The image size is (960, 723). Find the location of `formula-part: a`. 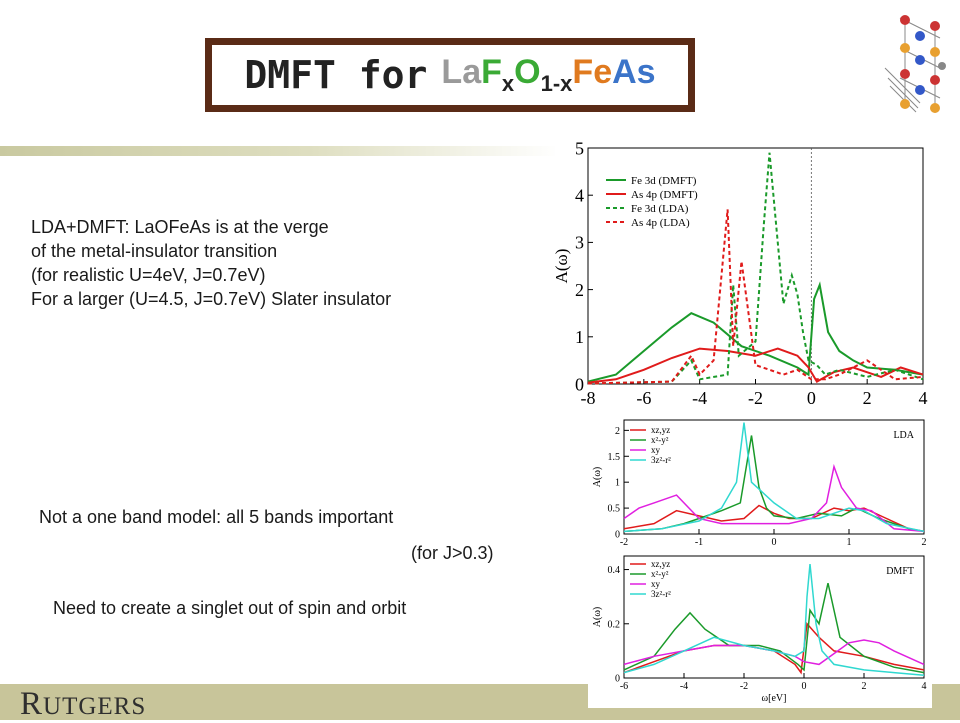

formula-part: a is located at coordinates (472, 72).